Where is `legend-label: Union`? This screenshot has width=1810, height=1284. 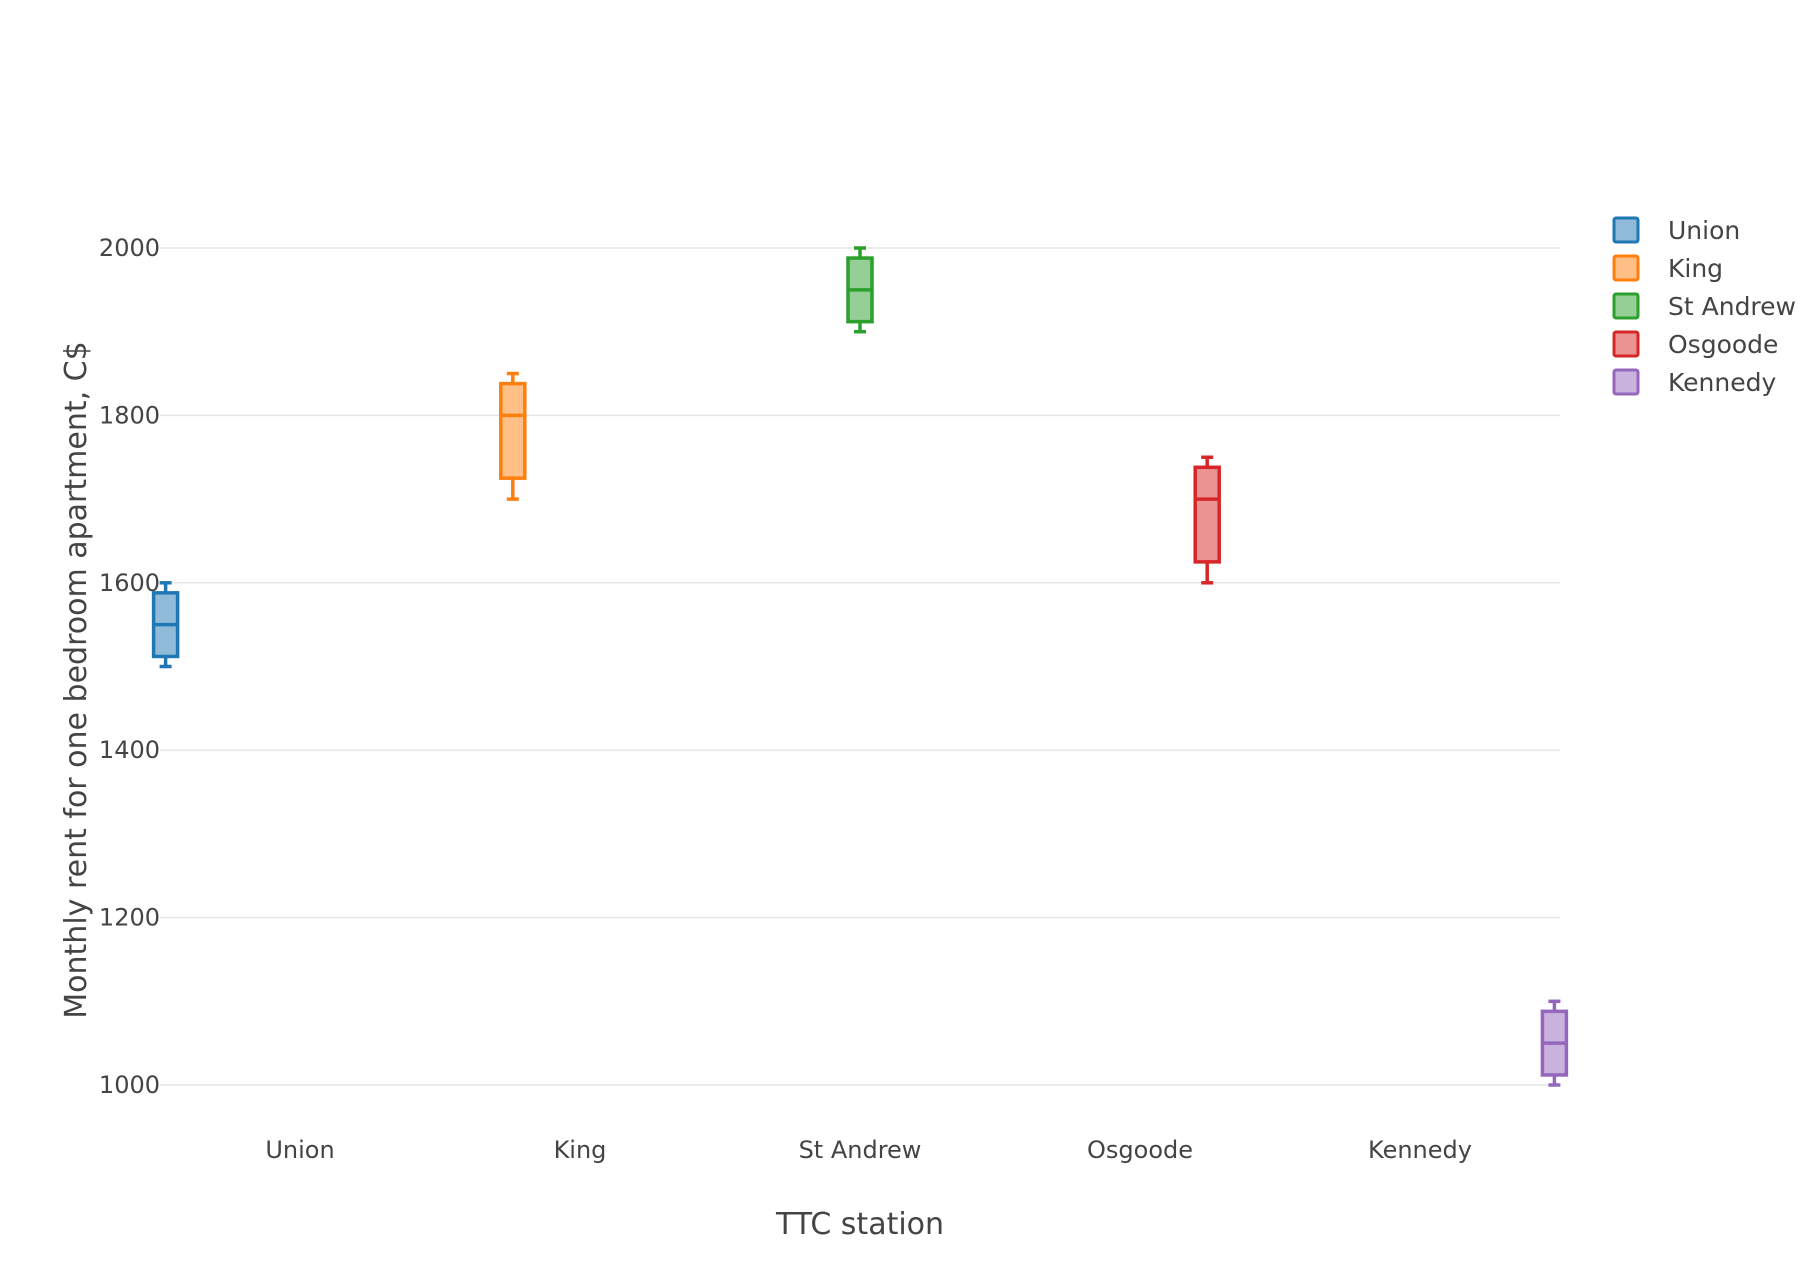 legend-label: Union is located at coordinates (1704, 230).